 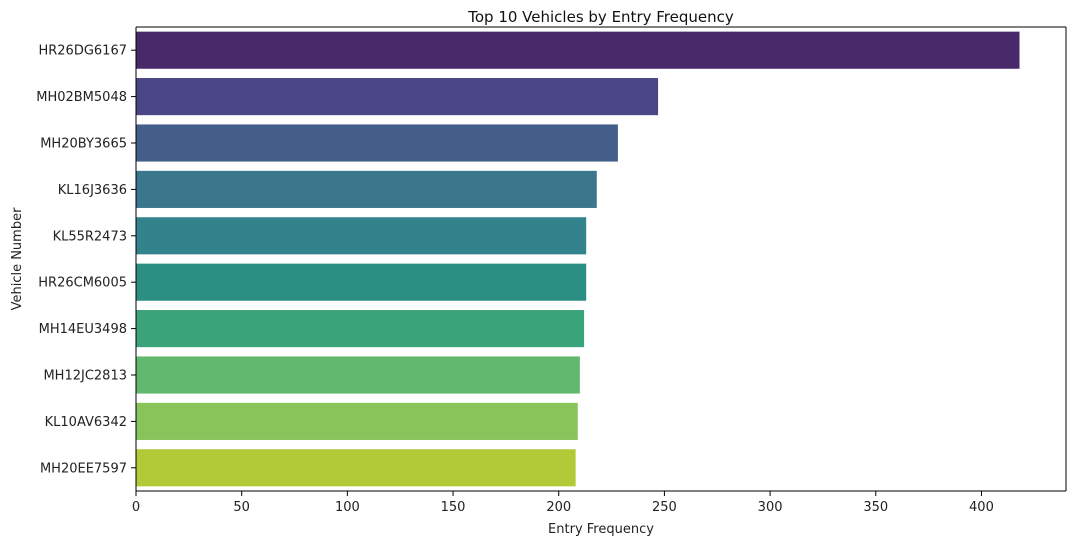 What do you see at coordinates (82, 283) in the screenshot?
I see `y-tick-label: HR26CM6005` at bounding box center [82, 283].